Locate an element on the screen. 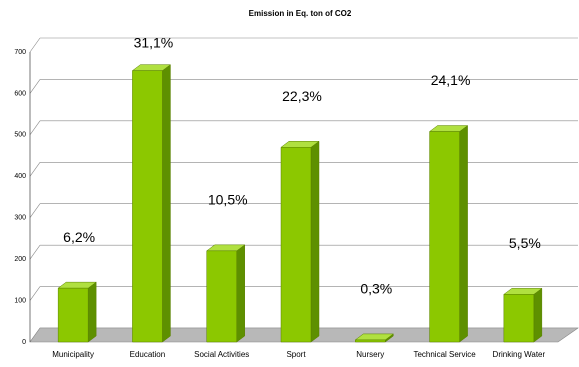 This screenshot has width=579, height=367. y-tick-label: 100 is located at coordinates (20, 300).